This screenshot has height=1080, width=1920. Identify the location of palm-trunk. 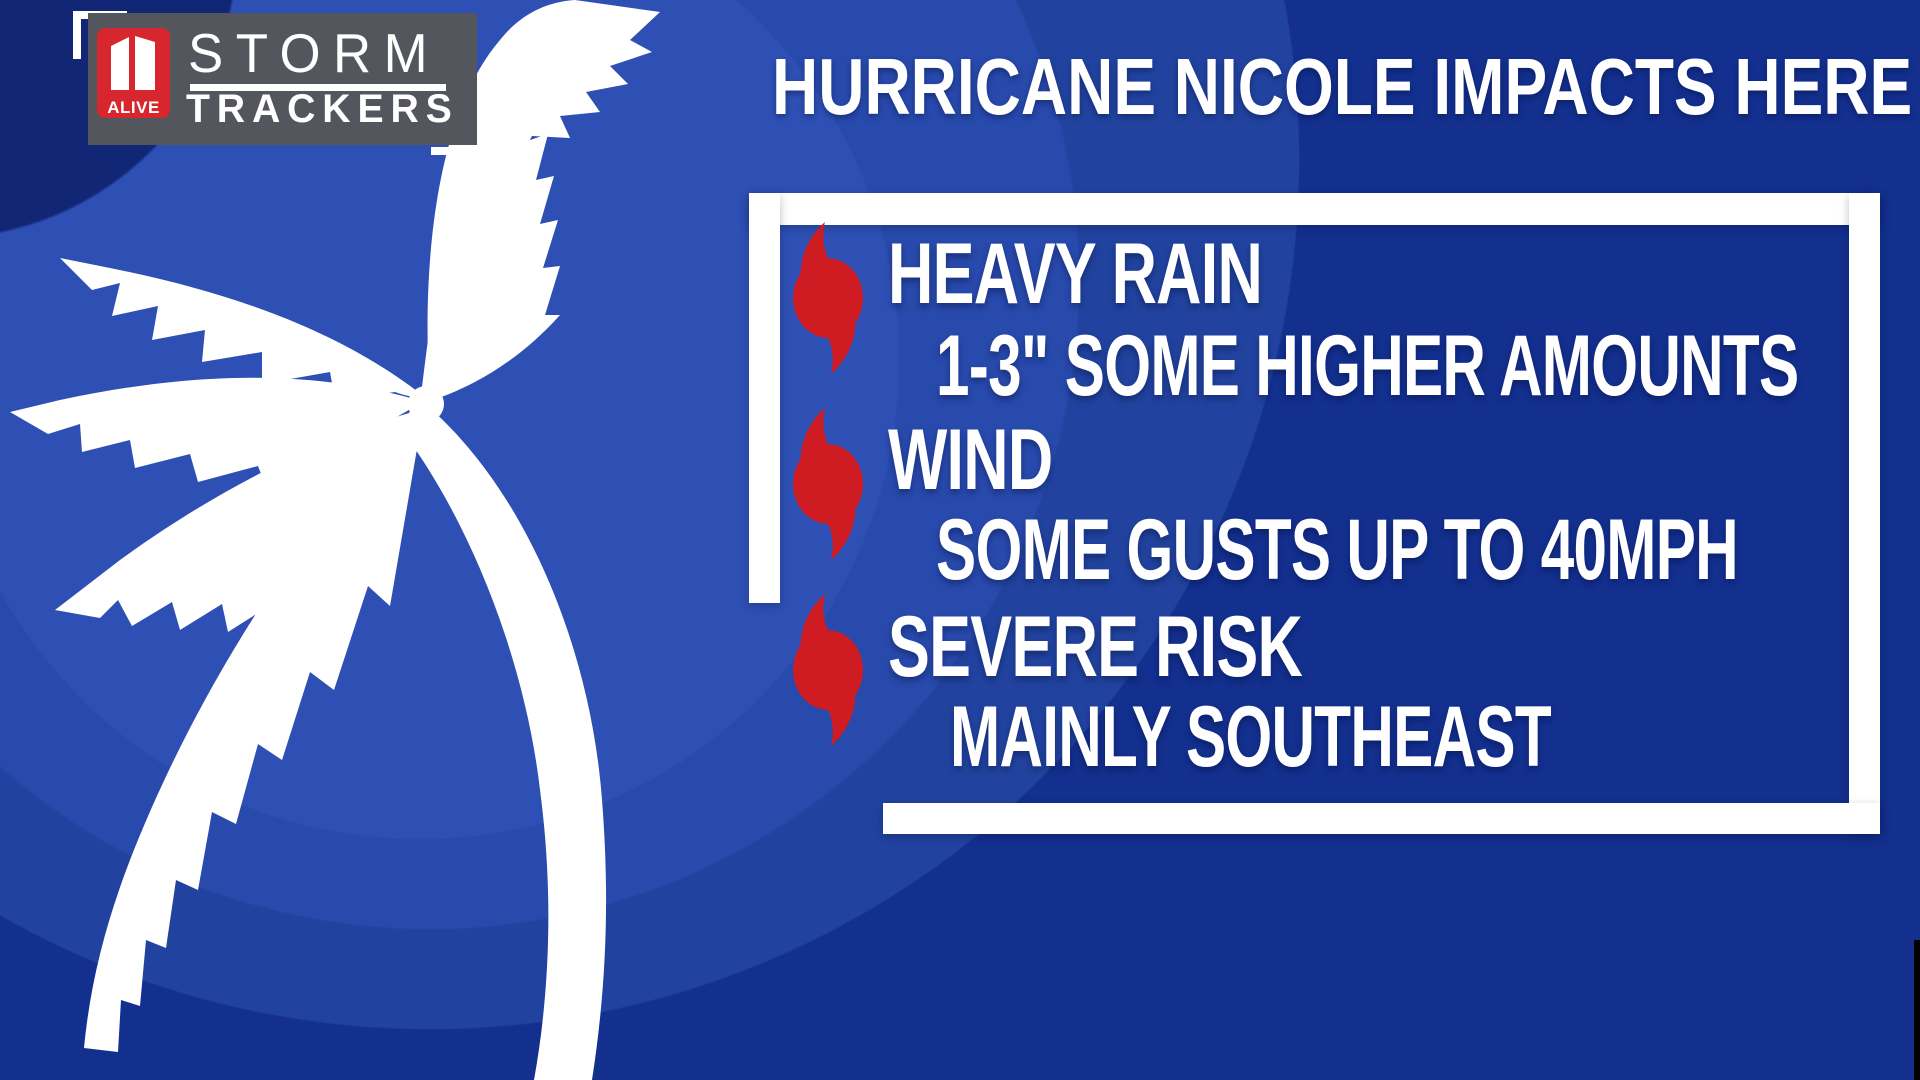
(503, 739).